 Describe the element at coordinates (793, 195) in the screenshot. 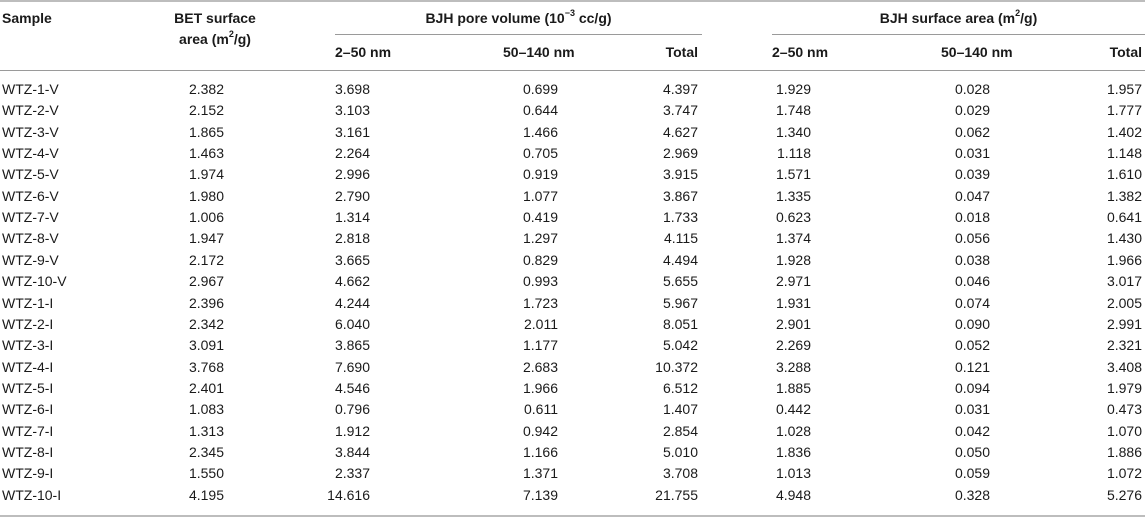

I see `cell-area-2-50: 1.335` at that location.